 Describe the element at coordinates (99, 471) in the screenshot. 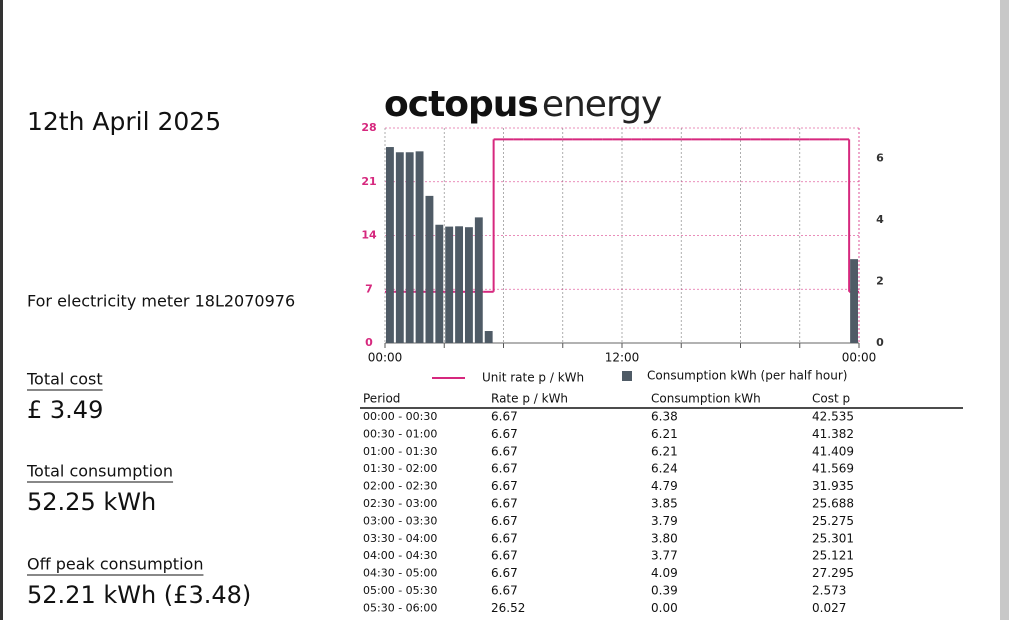

I see `summary-label: Total consumption` at that location.